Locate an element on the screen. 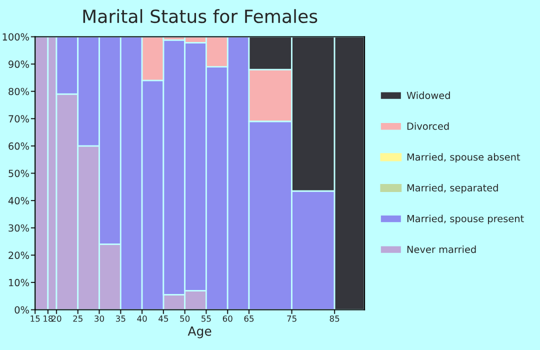 The height and width of the screenshot is (350, 540). y-tick-label: 40% is located at coordinates (19, 200).